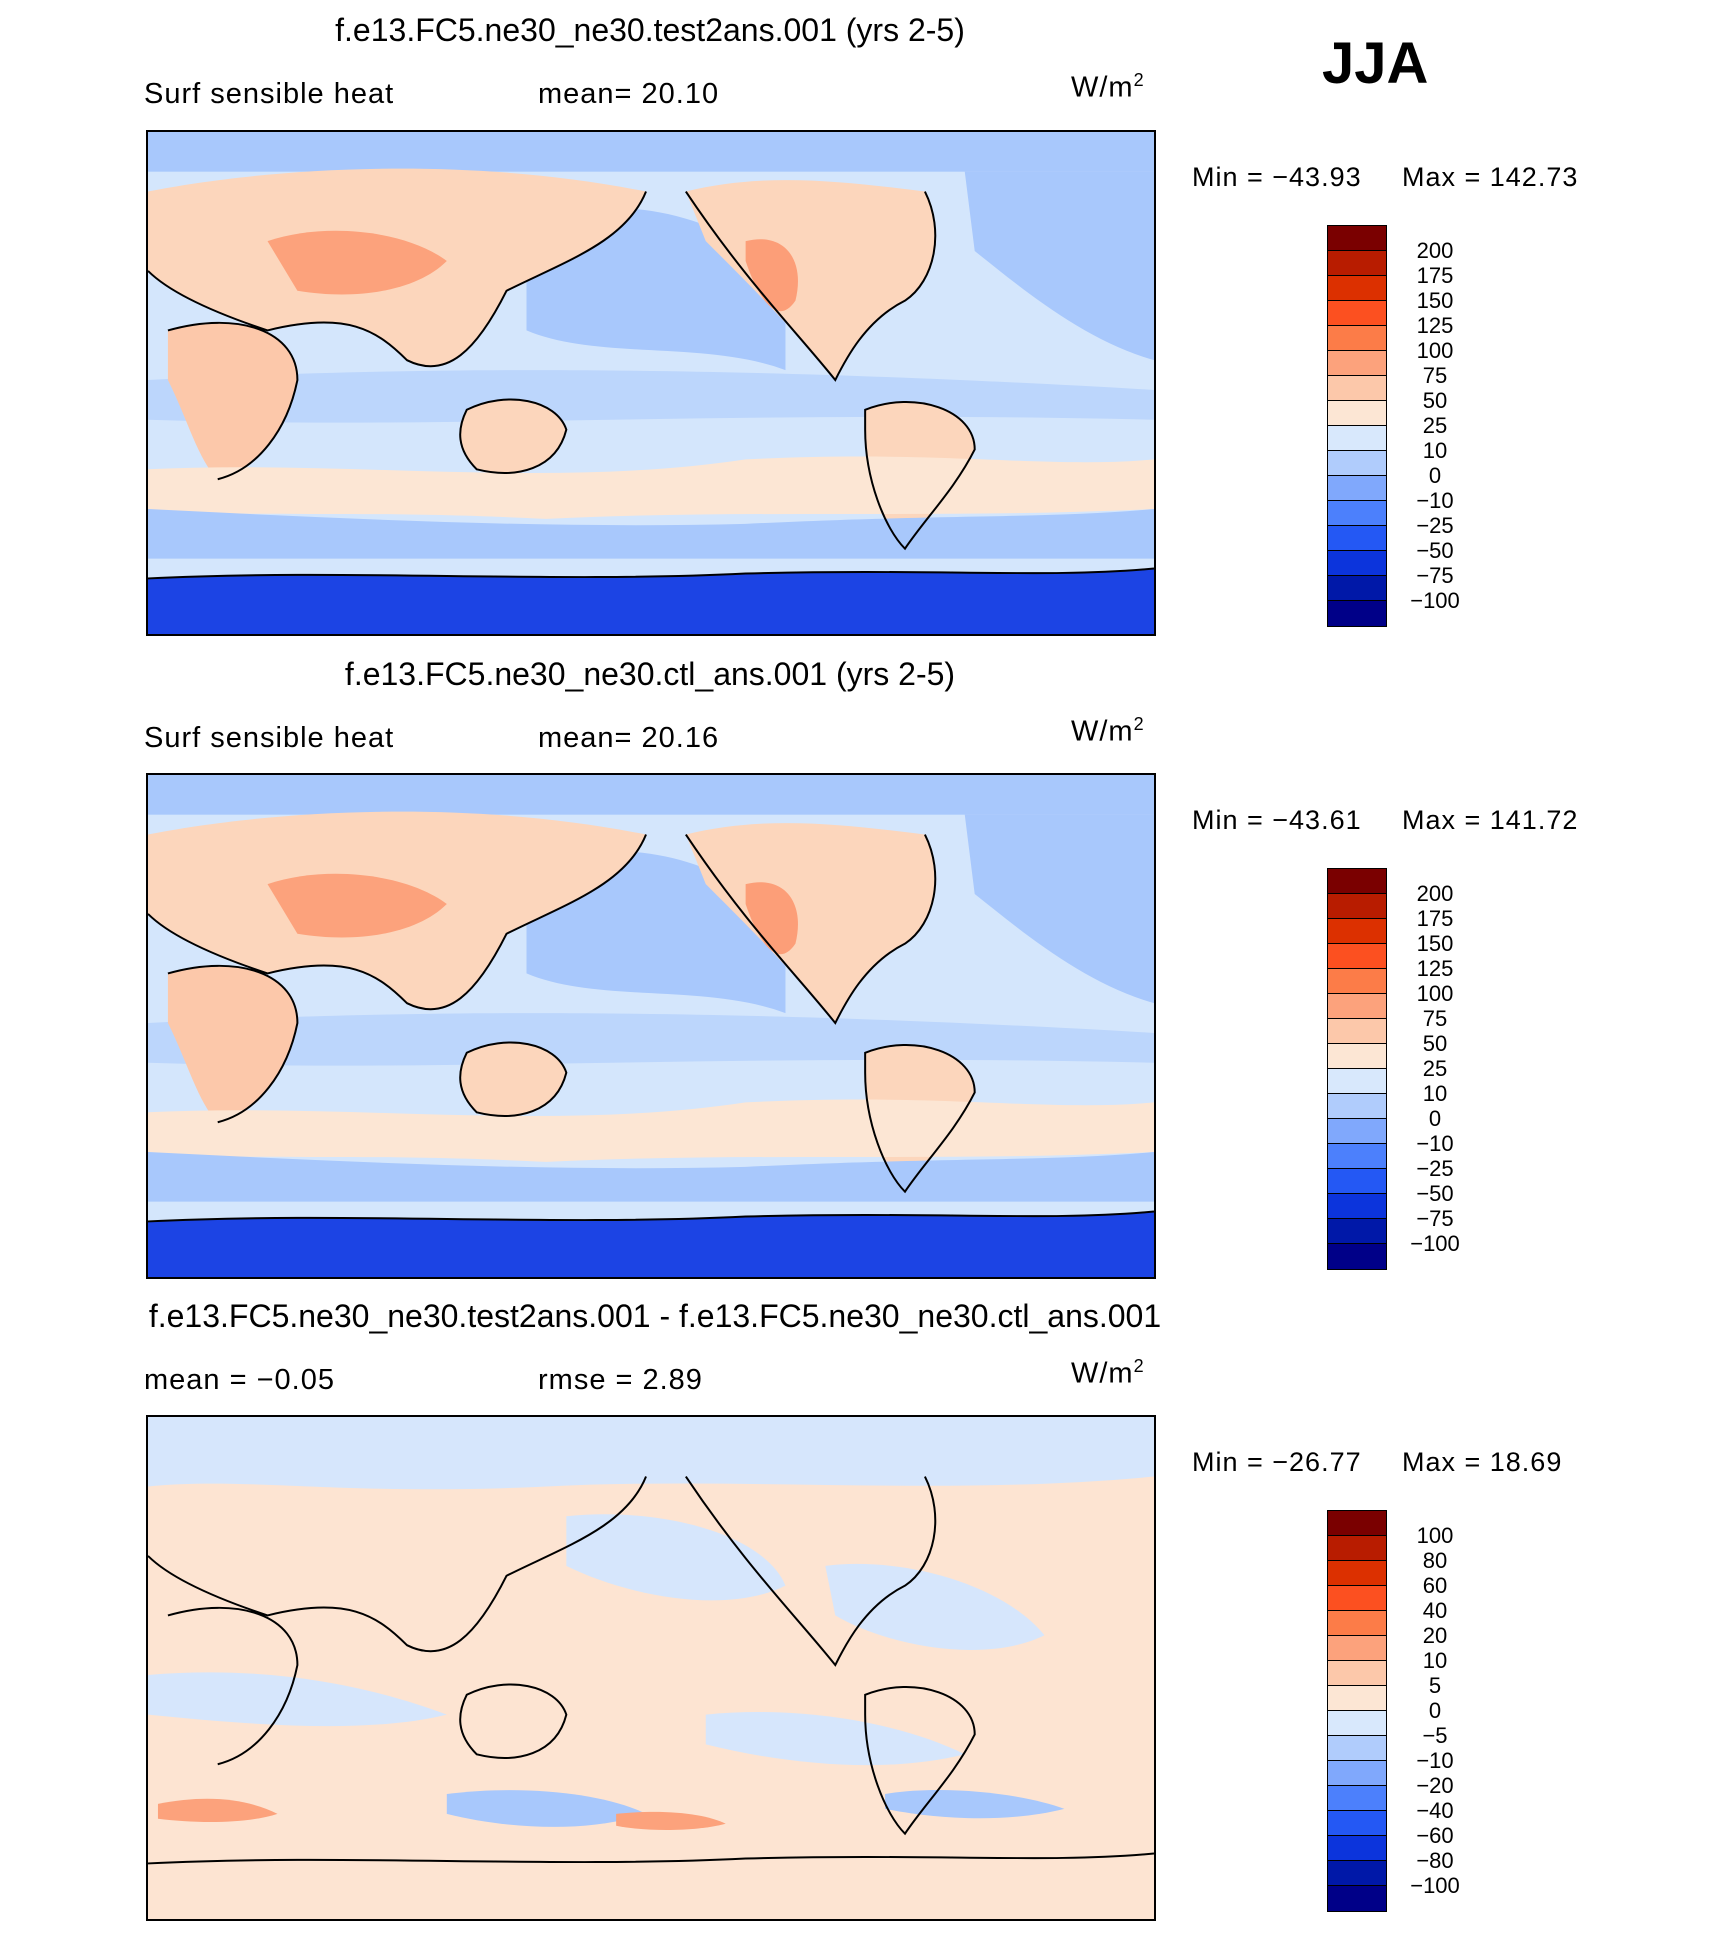  Describe the element at coordinates (1435, 1610) in the screenshot. I see `colorbar-label: 40` at that location.